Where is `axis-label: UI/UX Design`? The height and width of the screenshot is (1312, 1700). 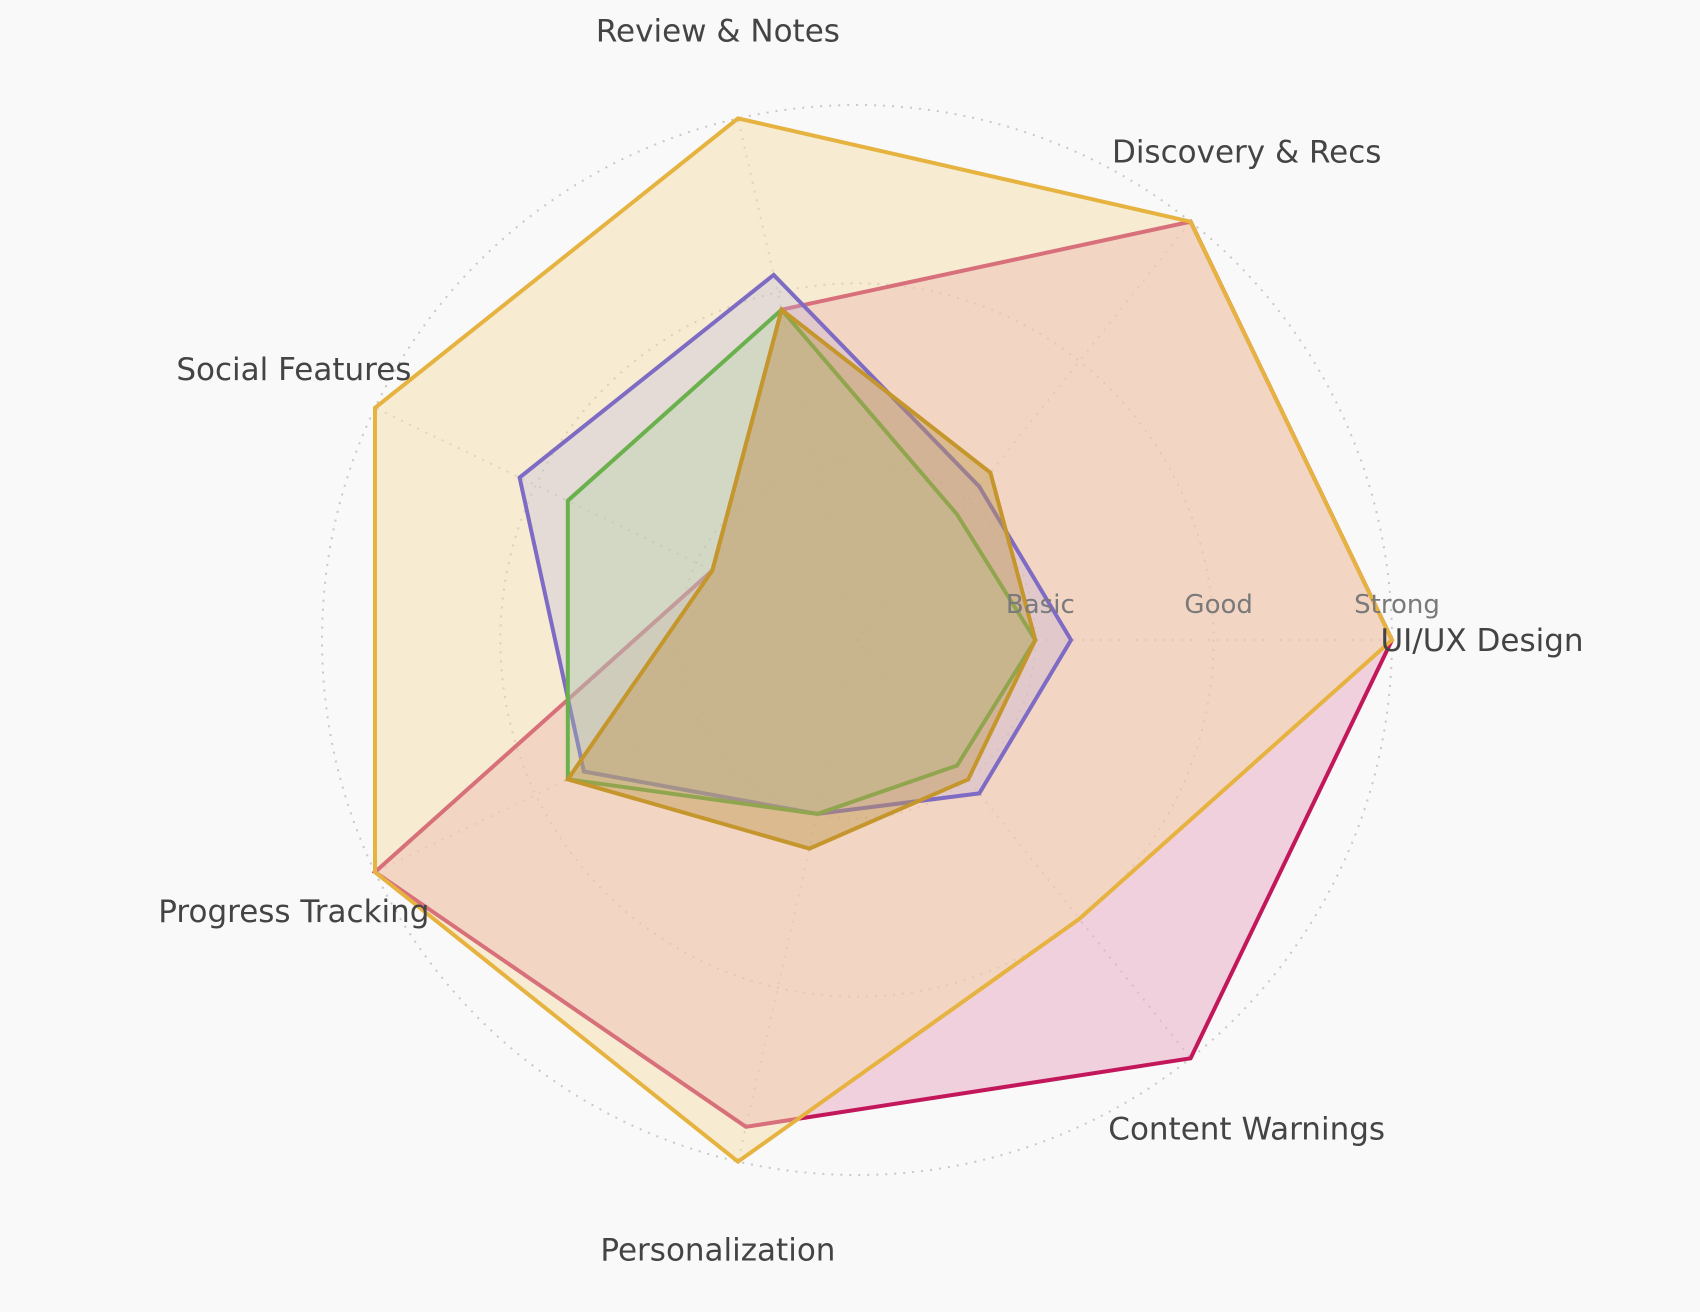
axis-label: UI/UX Design is located at coordinates (1481, 641).